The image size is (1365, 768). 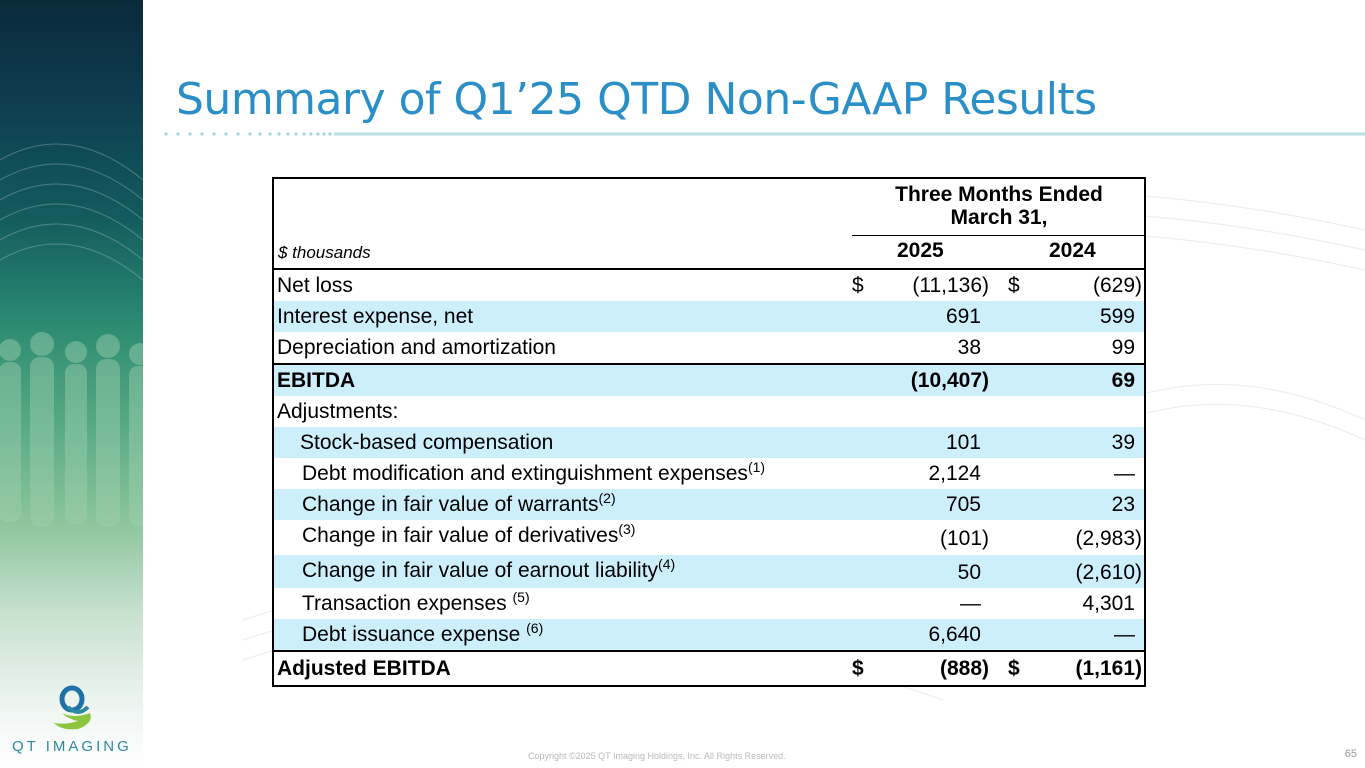 What do you see at coordinates (460, 535) in the screenshot?
I see `row-label-text: Change in fair value of derivatives` at bounding box center [460, 535].